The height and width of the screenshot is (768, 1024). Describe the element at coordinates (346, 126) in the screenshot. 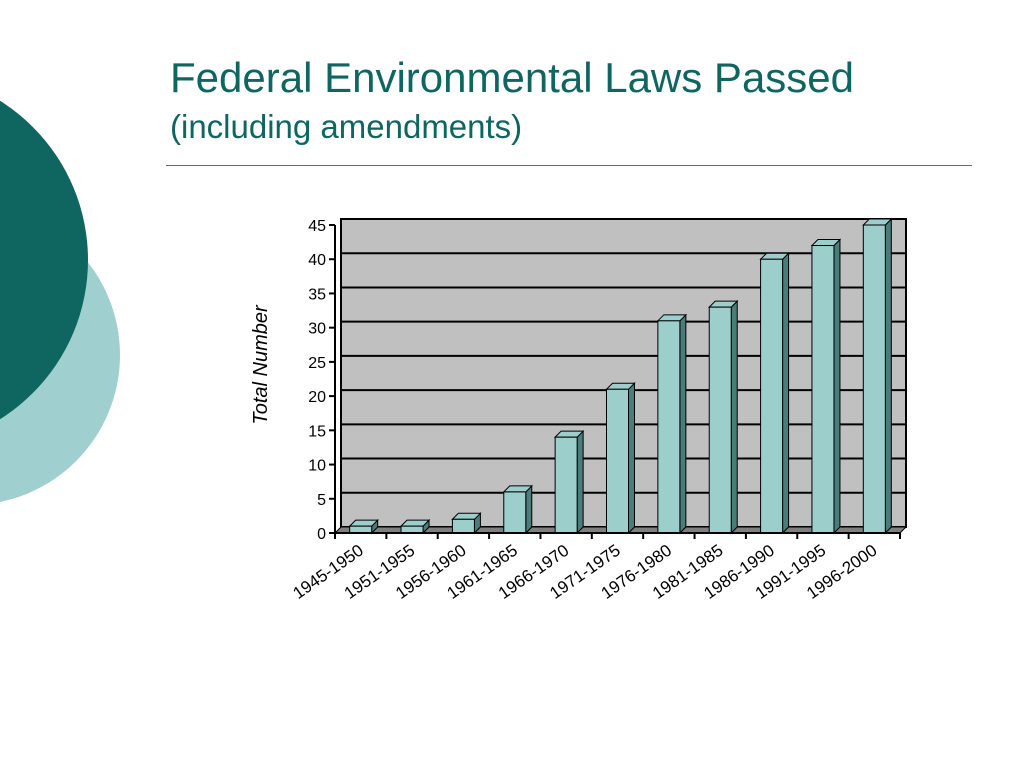

I see `slide-subtitle: (including amendments)` at that location.